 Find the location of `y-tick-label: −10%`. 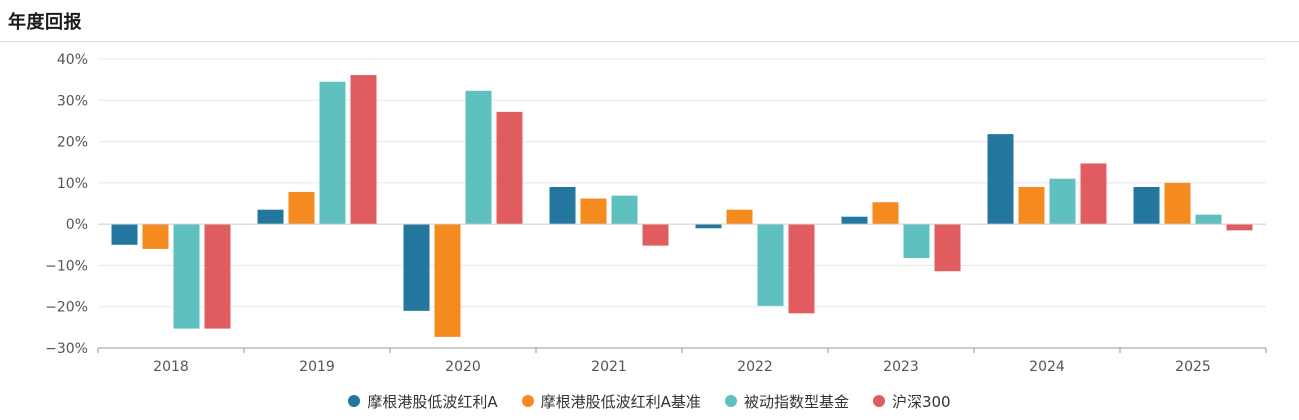

y-tick-label: −10% is located at coordinates (66, 266).